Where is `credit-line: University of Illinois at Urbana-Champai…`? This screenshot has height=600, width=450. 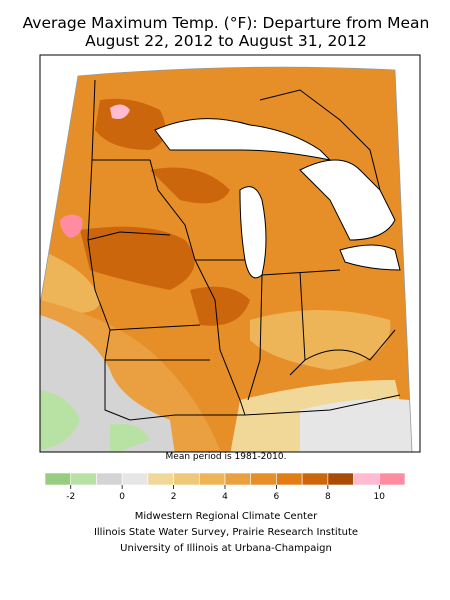
credit-line: University of Illinois at Urbana-Champai… is located at coordinates (226, 548).